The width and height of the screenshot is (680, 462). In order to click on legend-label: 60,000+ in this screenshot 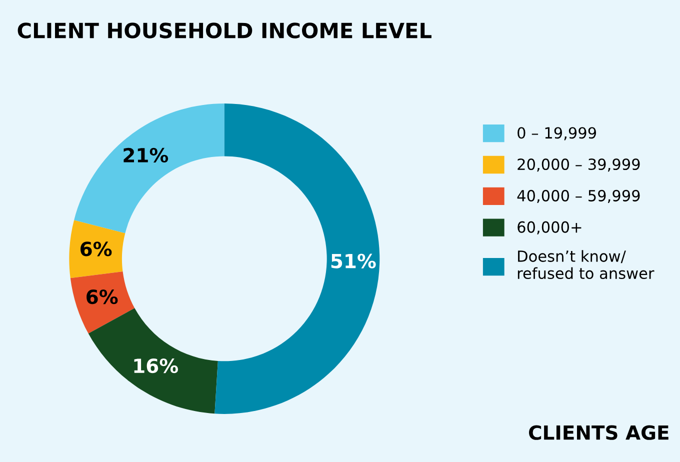, I will do `click(550, 227)`.